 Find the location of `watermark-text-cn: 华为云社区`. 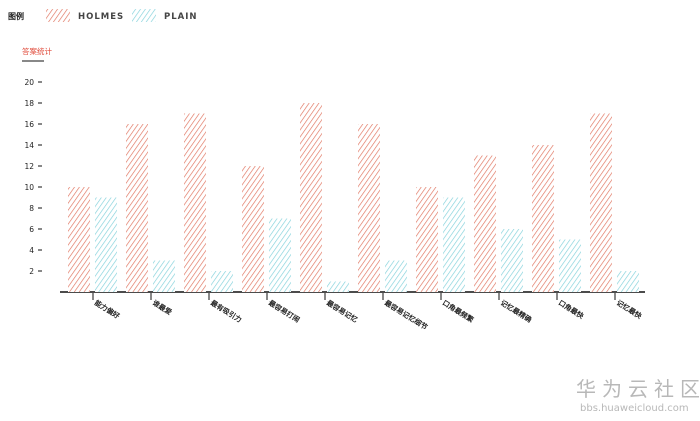

watermark-text-cn: 华为云社区 is located at coordinates (638, 389).